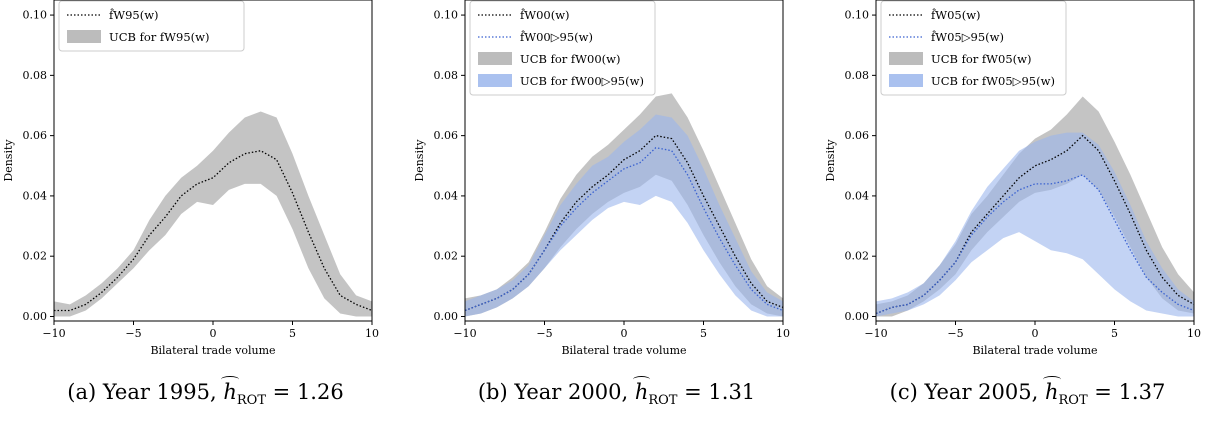 This screenshot has width=1232, height=437. I want to click on legend-label: f̂W00(w), so click(545, 15).